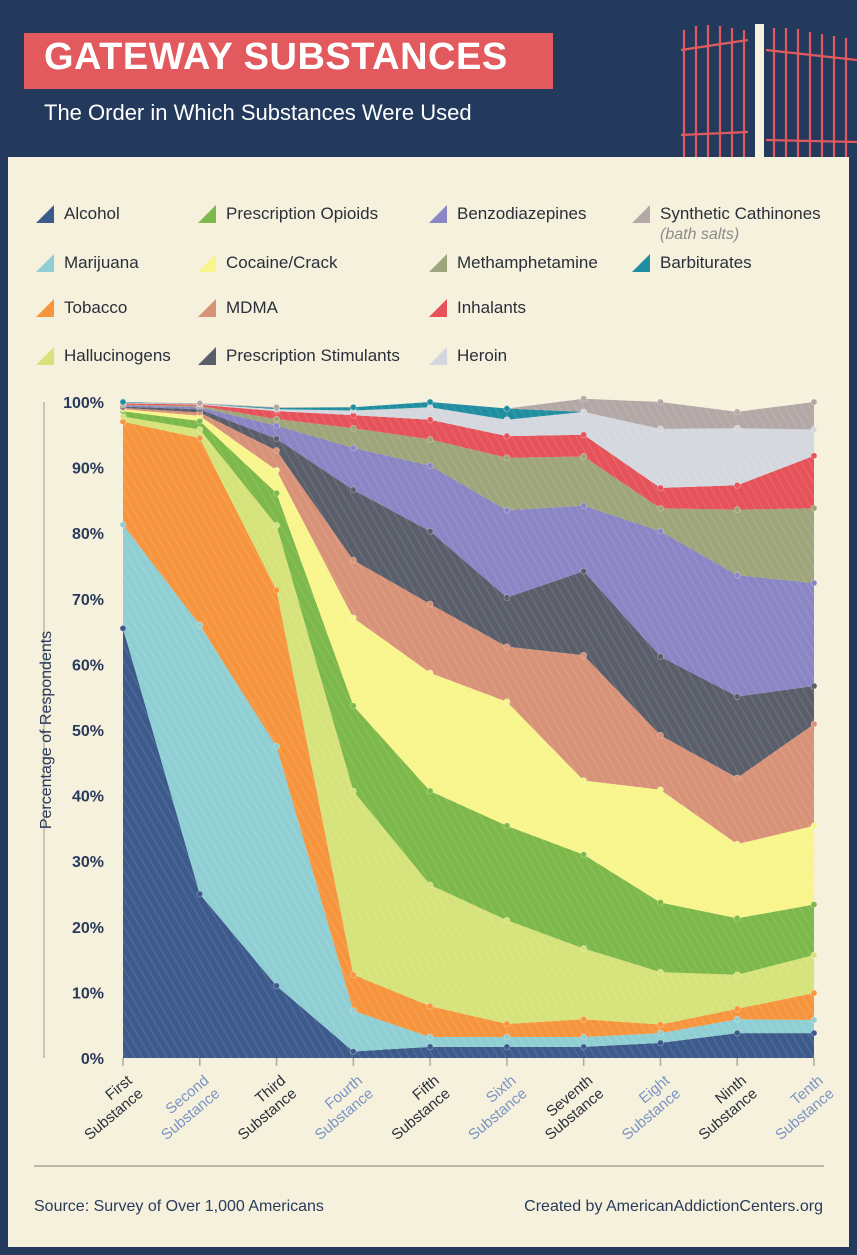 The width and height of the screenshot is (857, 1255). Describe the element at coordinates (673, 1206) in the screenshot. I see `credit-note: Created by AmericanAddictionCenters.org` at that location.